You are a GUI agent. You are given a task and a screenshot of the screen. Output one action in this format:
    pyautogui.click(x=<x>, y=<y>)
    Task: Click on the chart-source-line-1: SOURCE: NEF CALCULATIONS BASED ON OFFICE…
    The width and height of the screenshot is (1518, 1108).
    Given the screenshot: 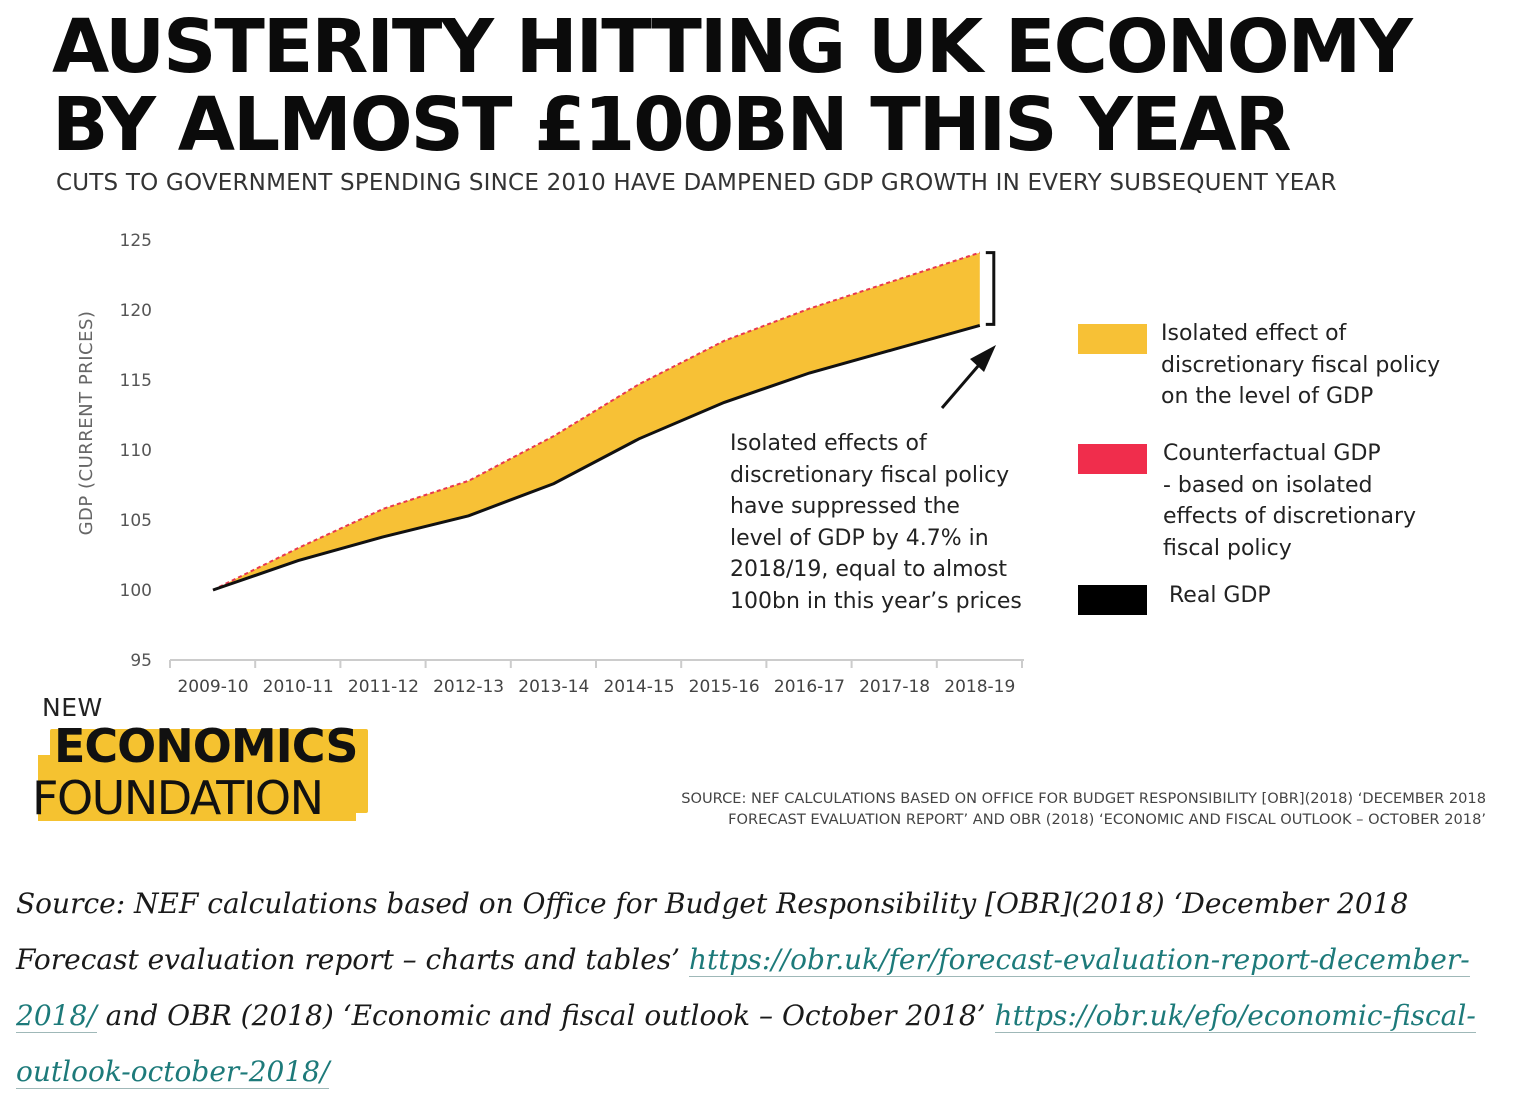 What is the action you would take?
    pyautogui.click(x=1083, y=798)
    